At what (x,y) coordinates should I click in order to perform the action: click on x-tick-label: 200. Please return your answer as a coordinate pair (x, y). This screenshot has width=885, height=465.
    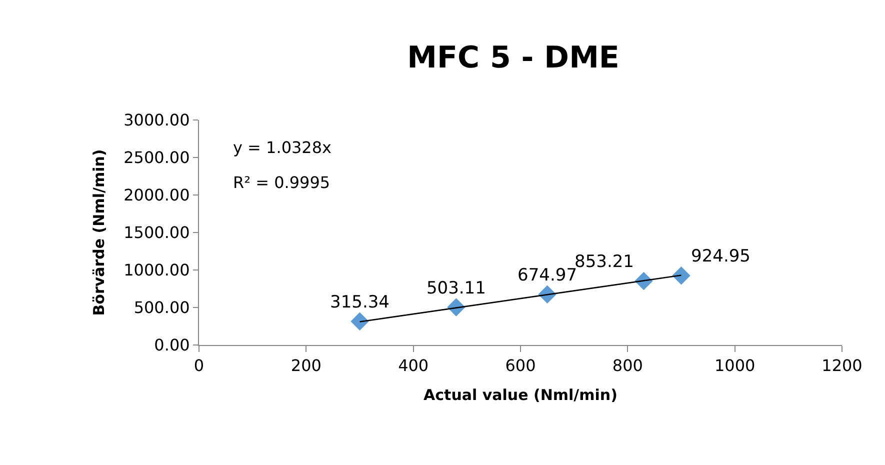
    Looking at the image, I should click on (306, 366).